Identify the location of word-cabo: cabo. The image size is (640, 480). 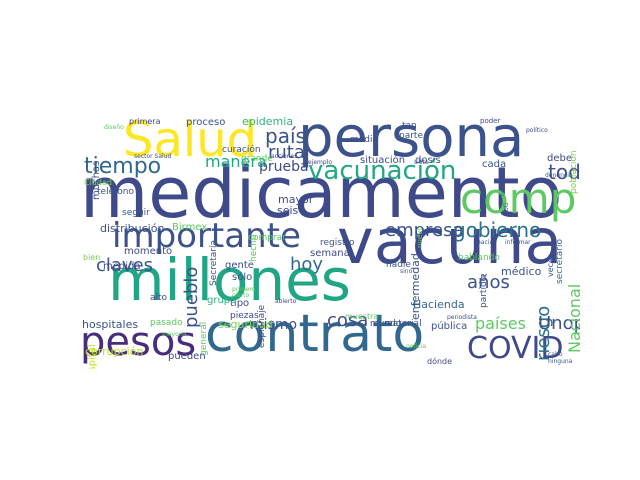
(555, 354).